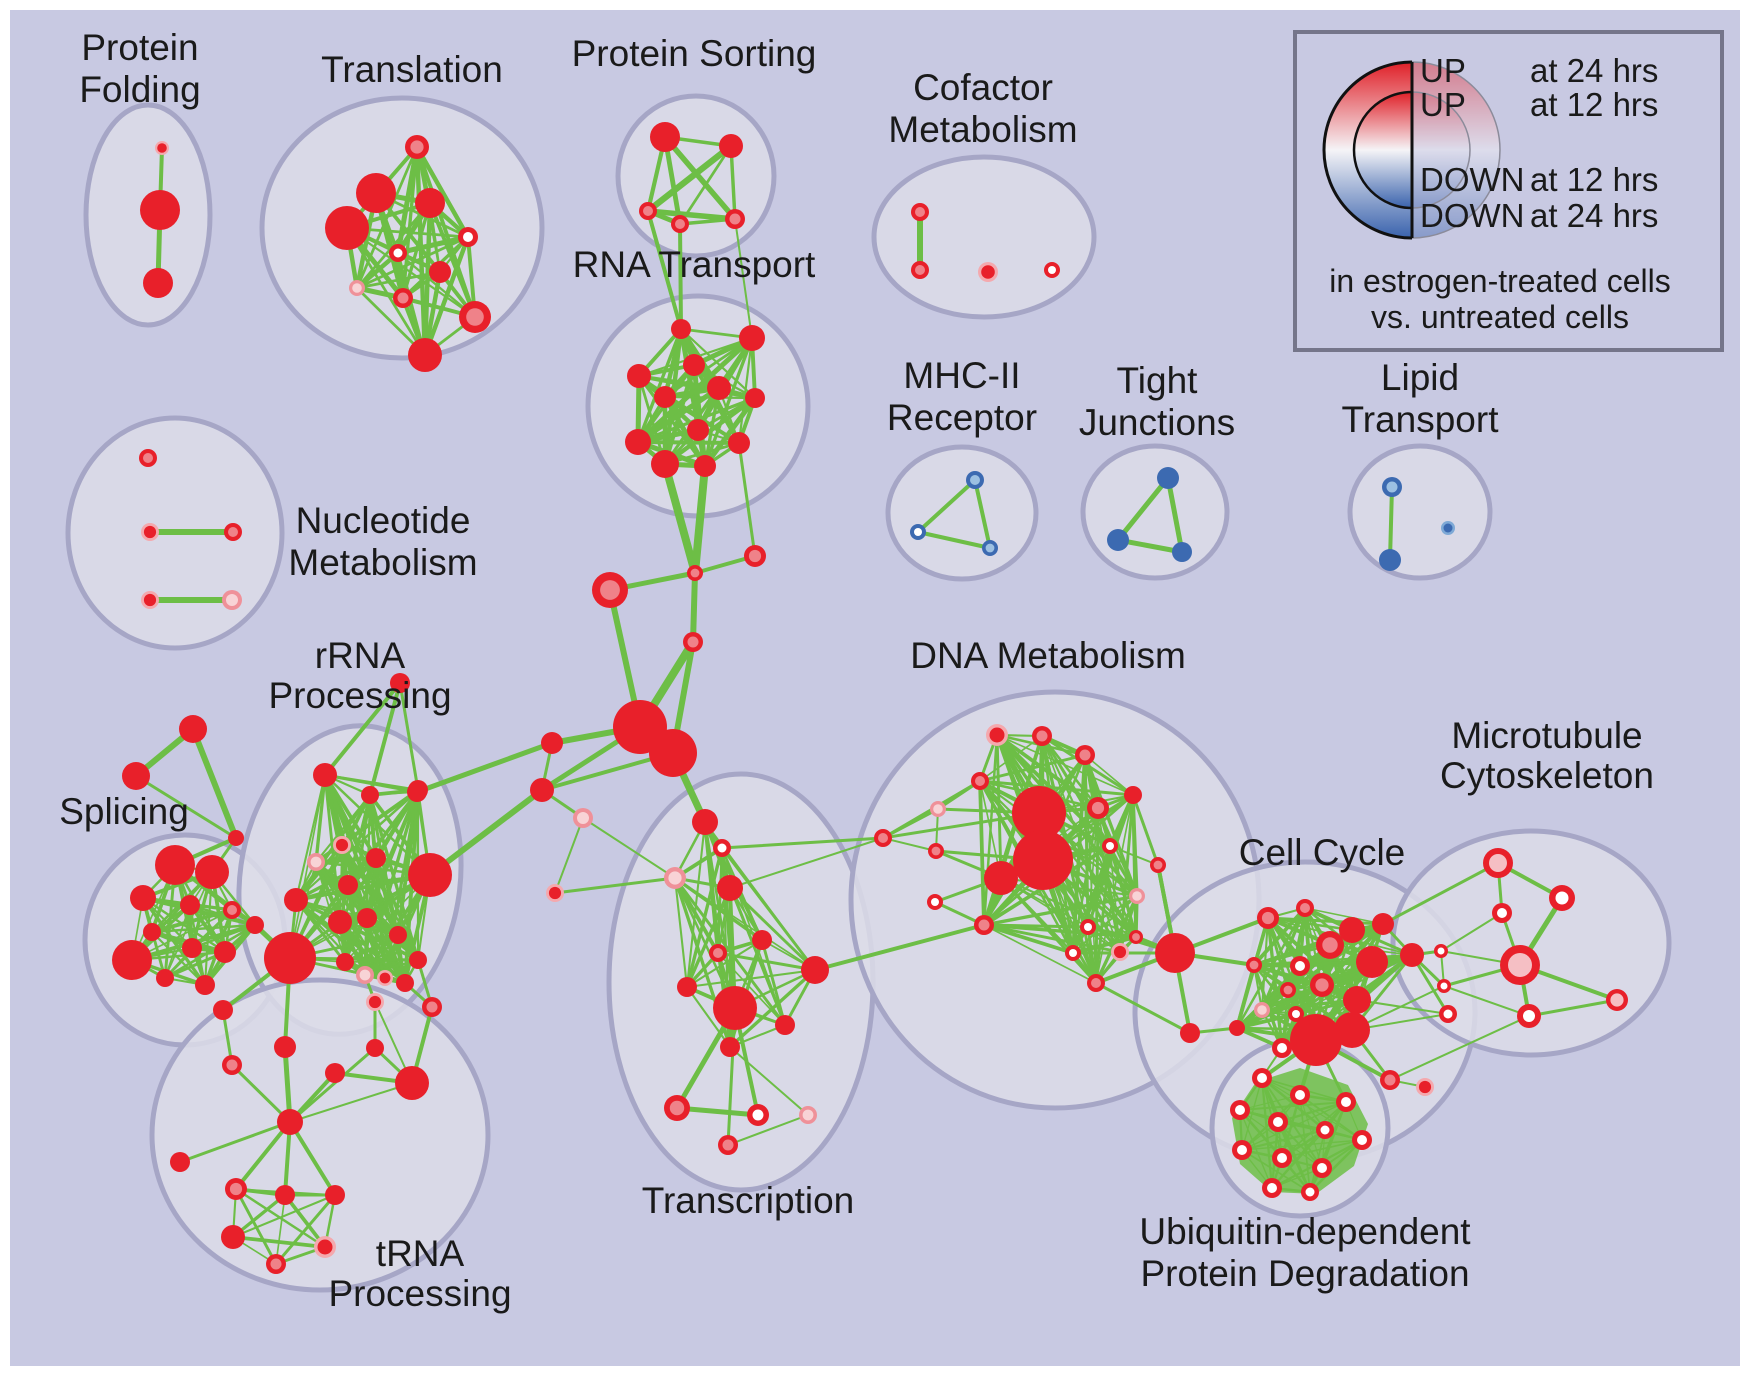  I want to click on cluster-cofactor-metabolism-ellipse, so click(984, 237).